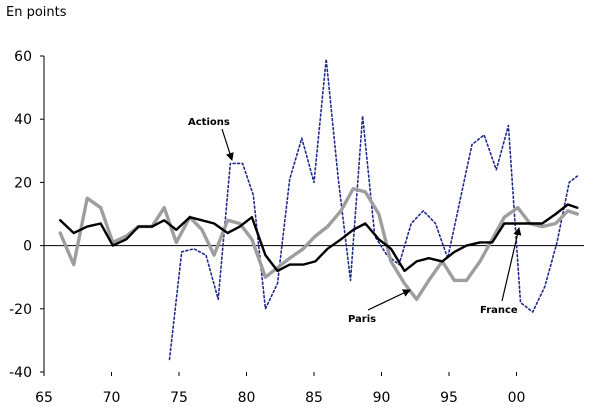 This screenshot has height=414, width=593. I want to click on annotation-arrow-france, so click(511, 264).